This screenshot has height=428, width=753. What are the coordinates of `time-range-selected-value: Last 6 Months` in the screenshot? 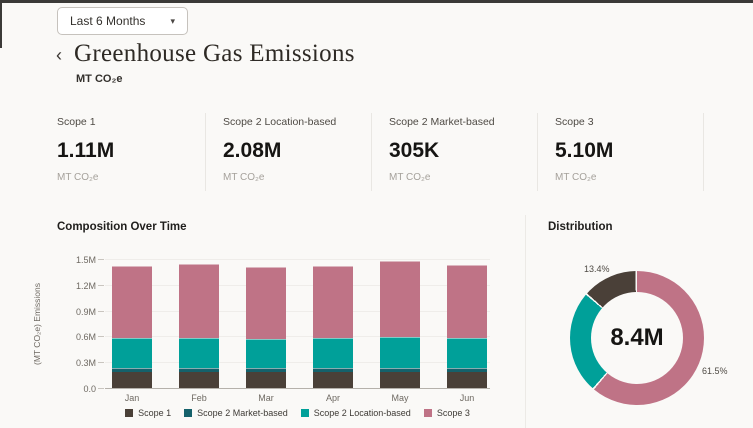 It's located at (108, 21).